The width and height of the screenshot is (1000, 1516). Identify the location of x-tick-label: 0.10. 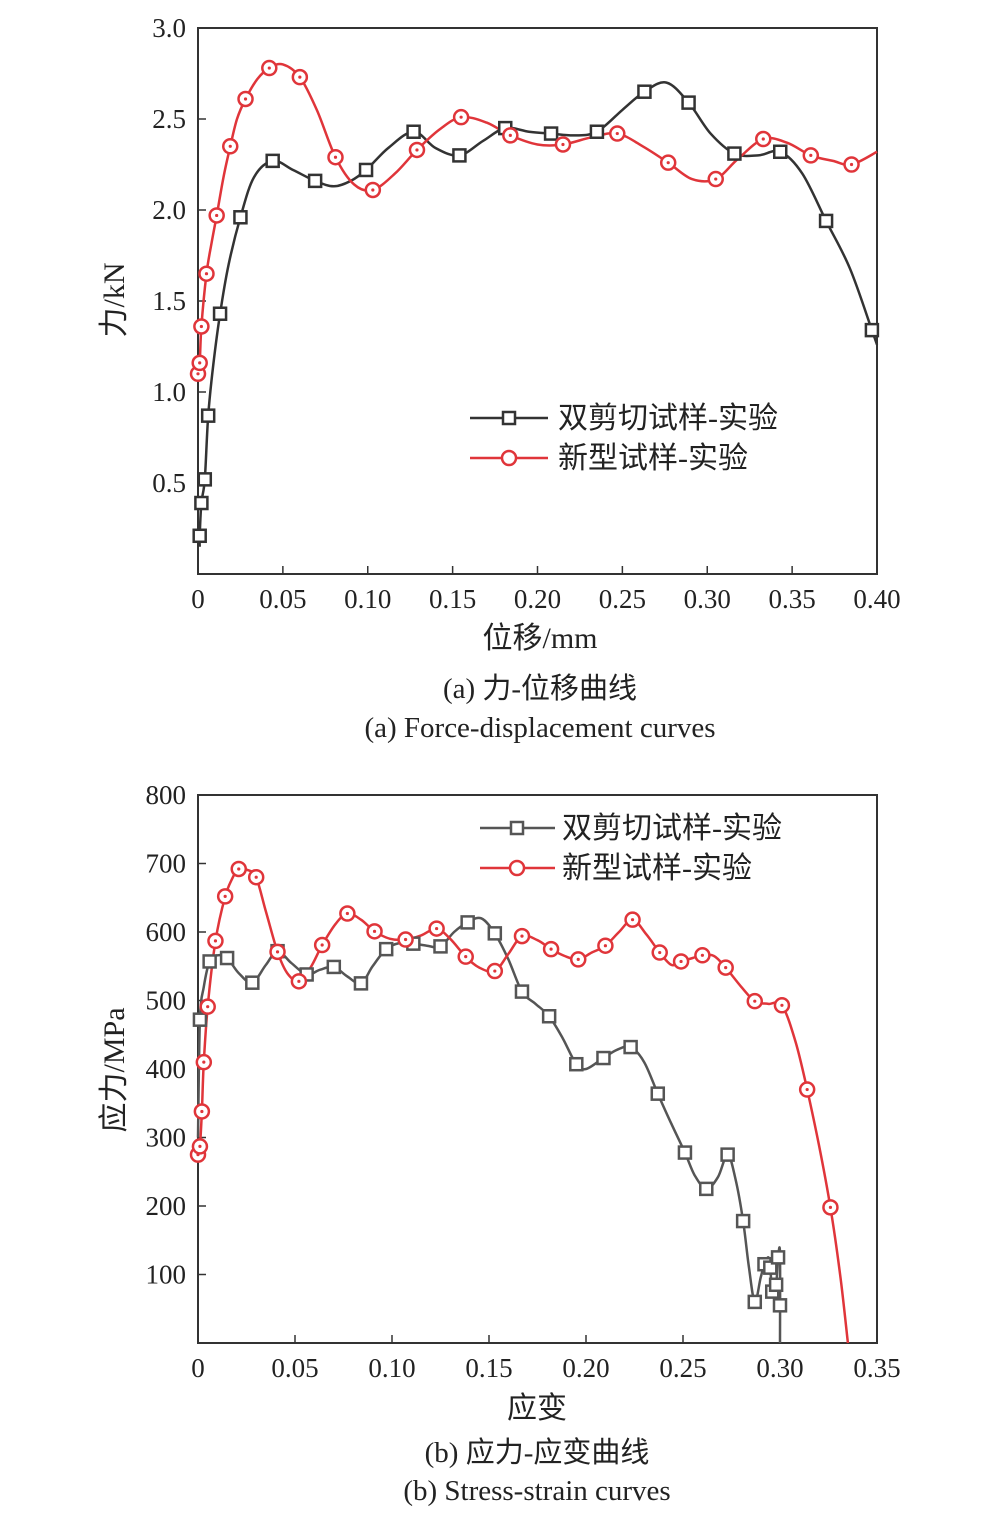
(391, 1368).